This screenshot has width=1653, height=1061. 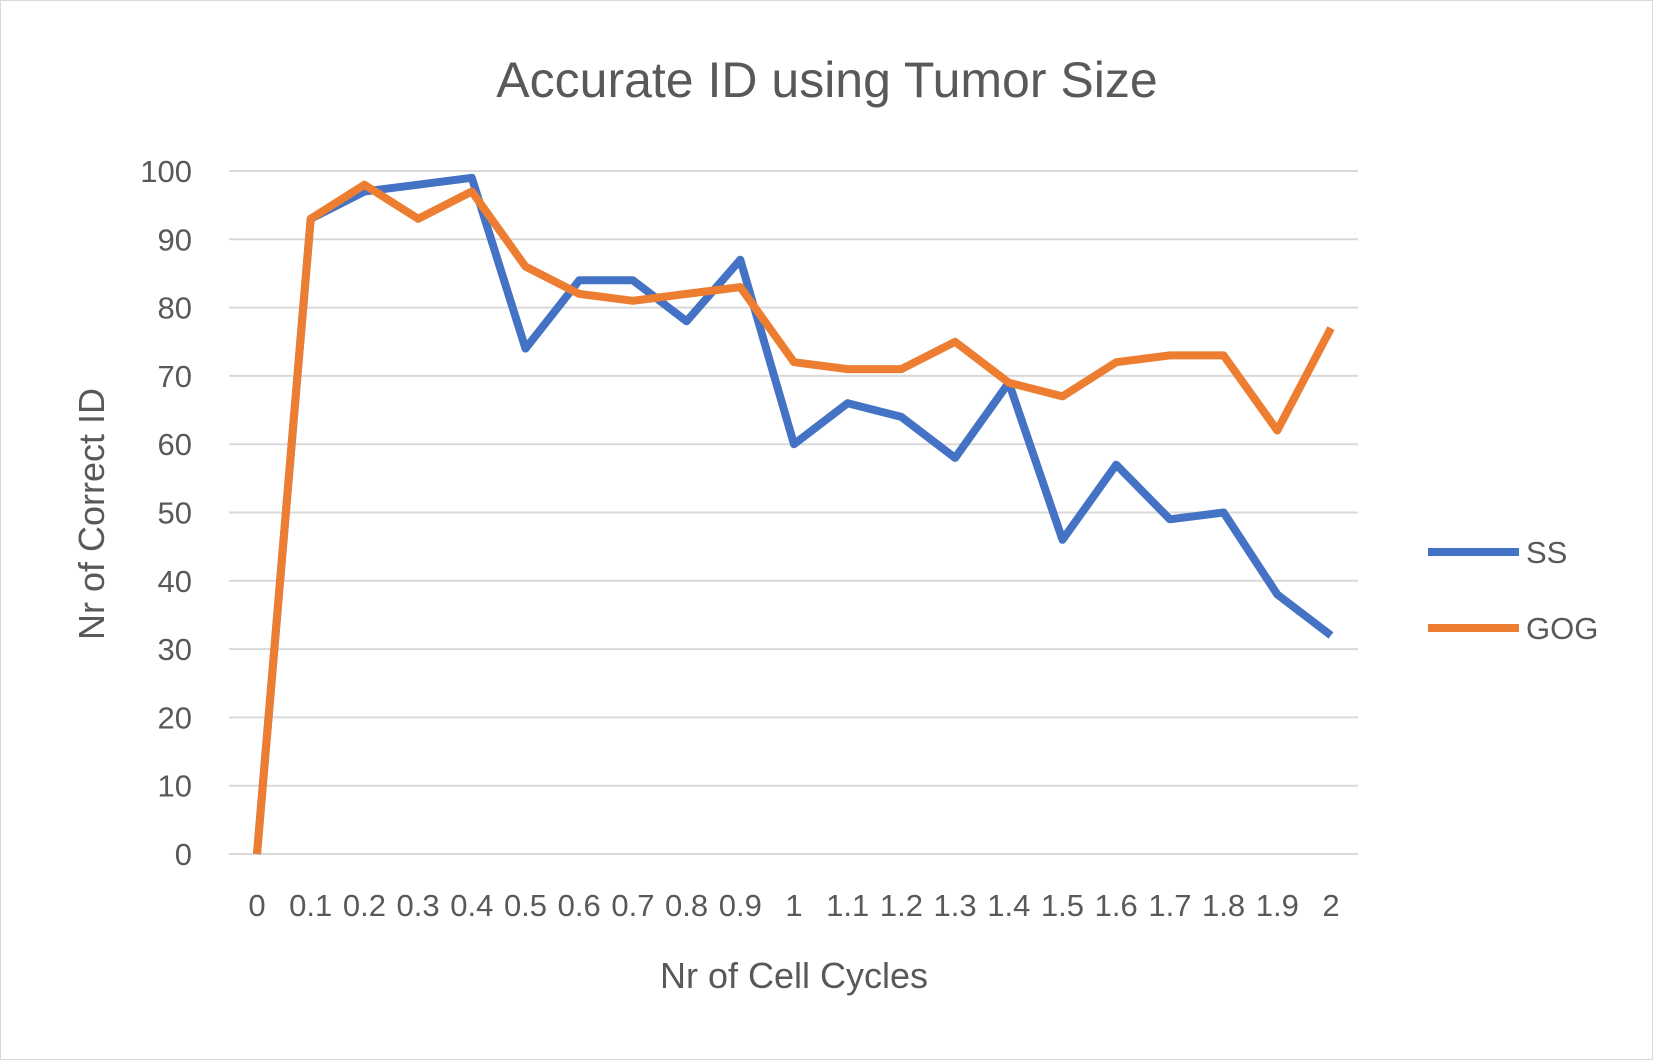 I want to click on x-tick-label: 1.4, so click(x=1008, y=905).